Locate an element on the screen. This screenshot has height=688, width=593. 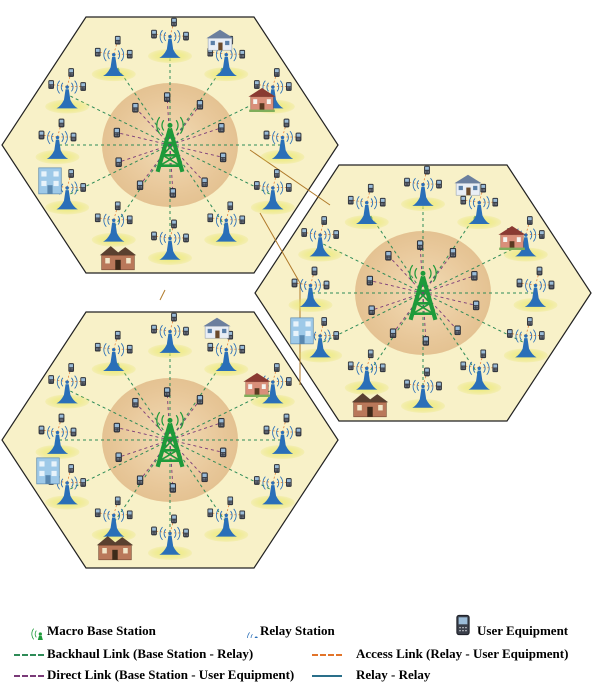
relay-relay-link is located at coordinates (162, 295).